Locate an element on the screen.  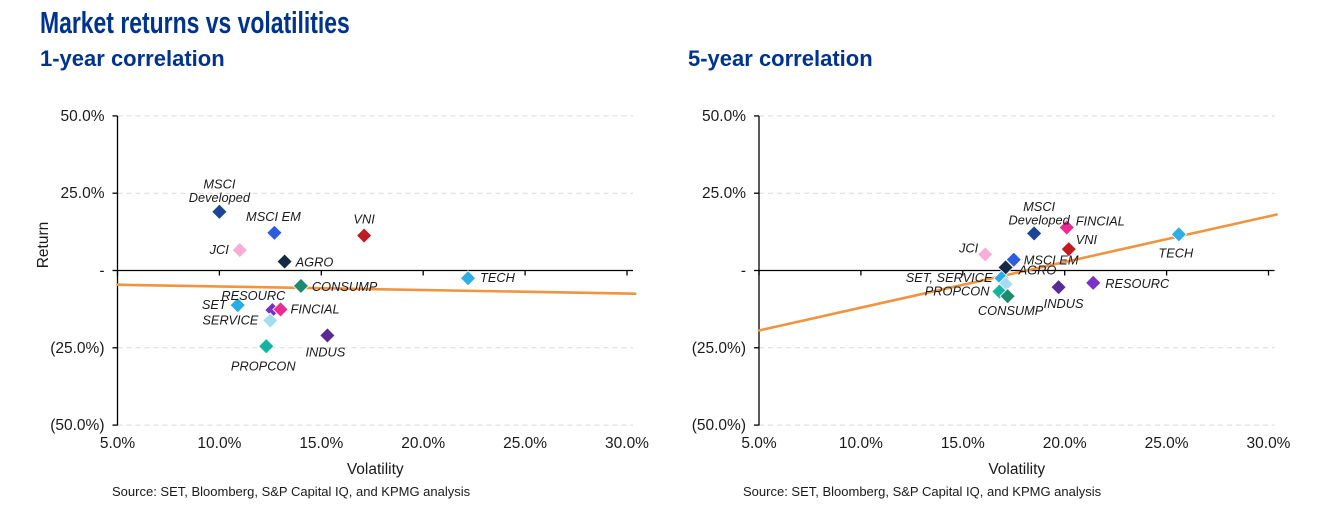
point-label-set: SET is located at coordinates (215, 304).